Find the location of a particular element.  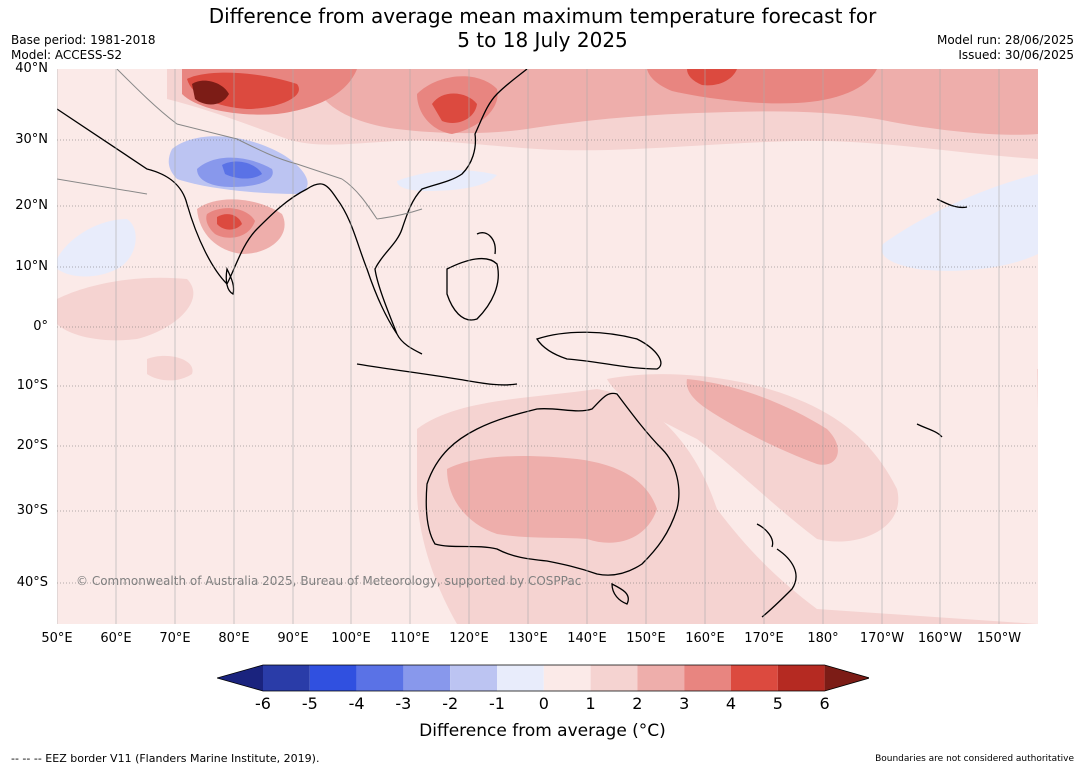

lon-label: 120°E is located at coordinates (469, 638).